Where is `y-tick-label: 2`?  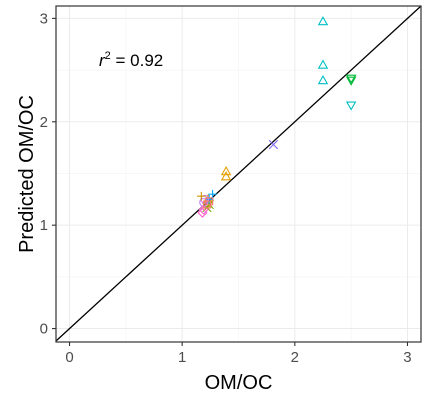
y-tick-label: 2 is located at coordinates (44, 122).